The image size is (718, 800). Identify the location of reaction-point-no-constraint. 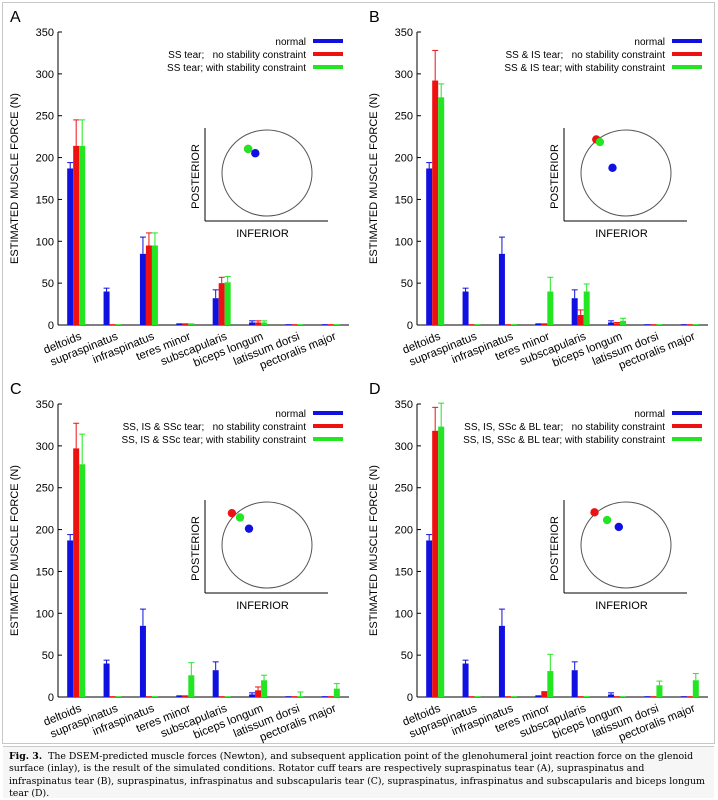
(232, 513).